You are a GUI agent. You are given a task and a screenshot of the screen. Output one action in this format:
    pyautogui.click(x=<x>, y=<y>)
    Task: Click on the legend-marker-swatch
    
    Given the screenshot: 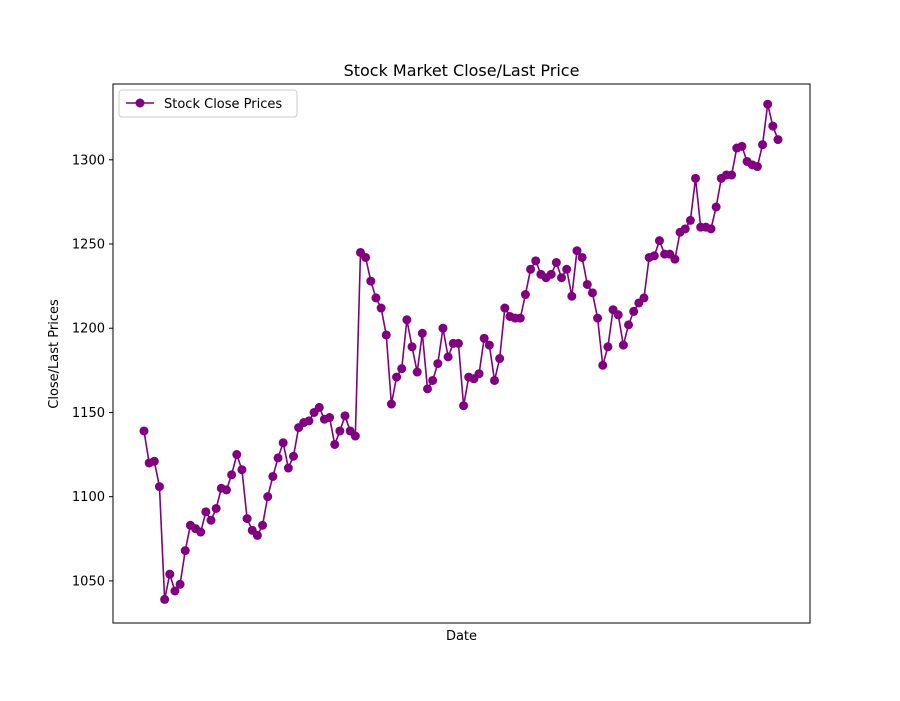 What is the action you would take?
    pyautogui.click(x=140, y=103)
    